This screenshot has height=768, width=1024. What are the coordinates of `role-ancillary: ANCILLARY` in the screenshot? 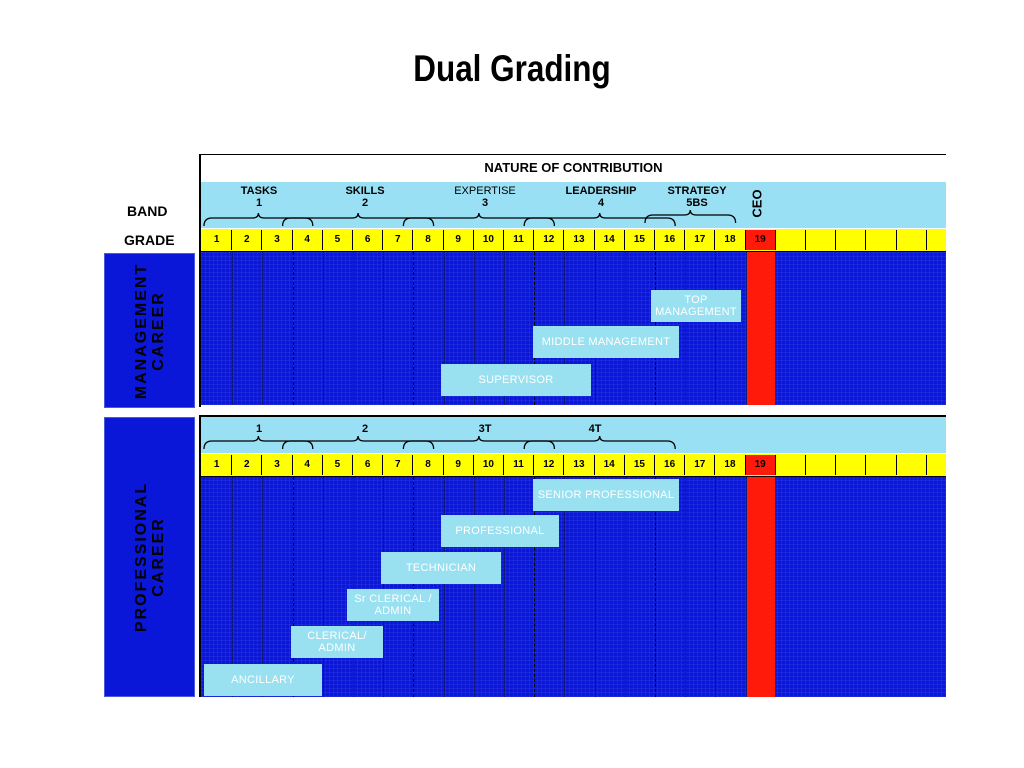 It's located at (263, 680).